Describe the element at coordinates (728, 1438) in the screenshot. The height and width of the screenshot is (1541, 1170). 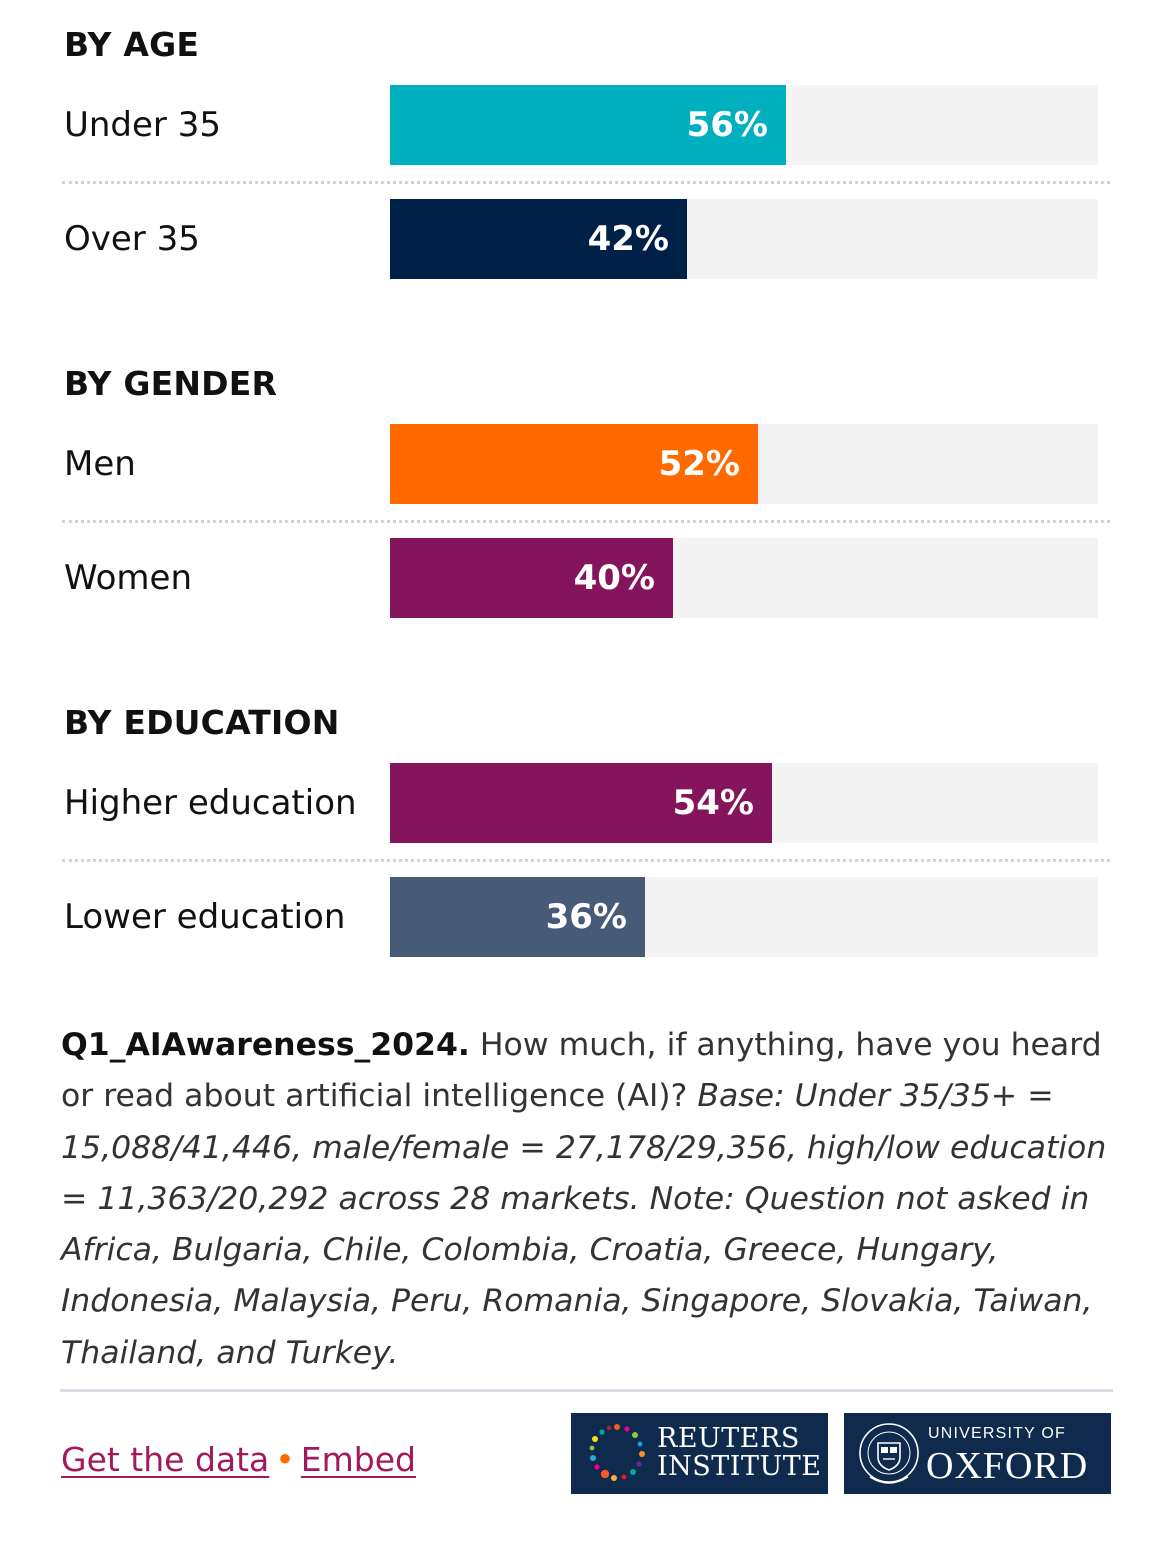
I see `reuters-logo-line1: REUTERS` at that location.